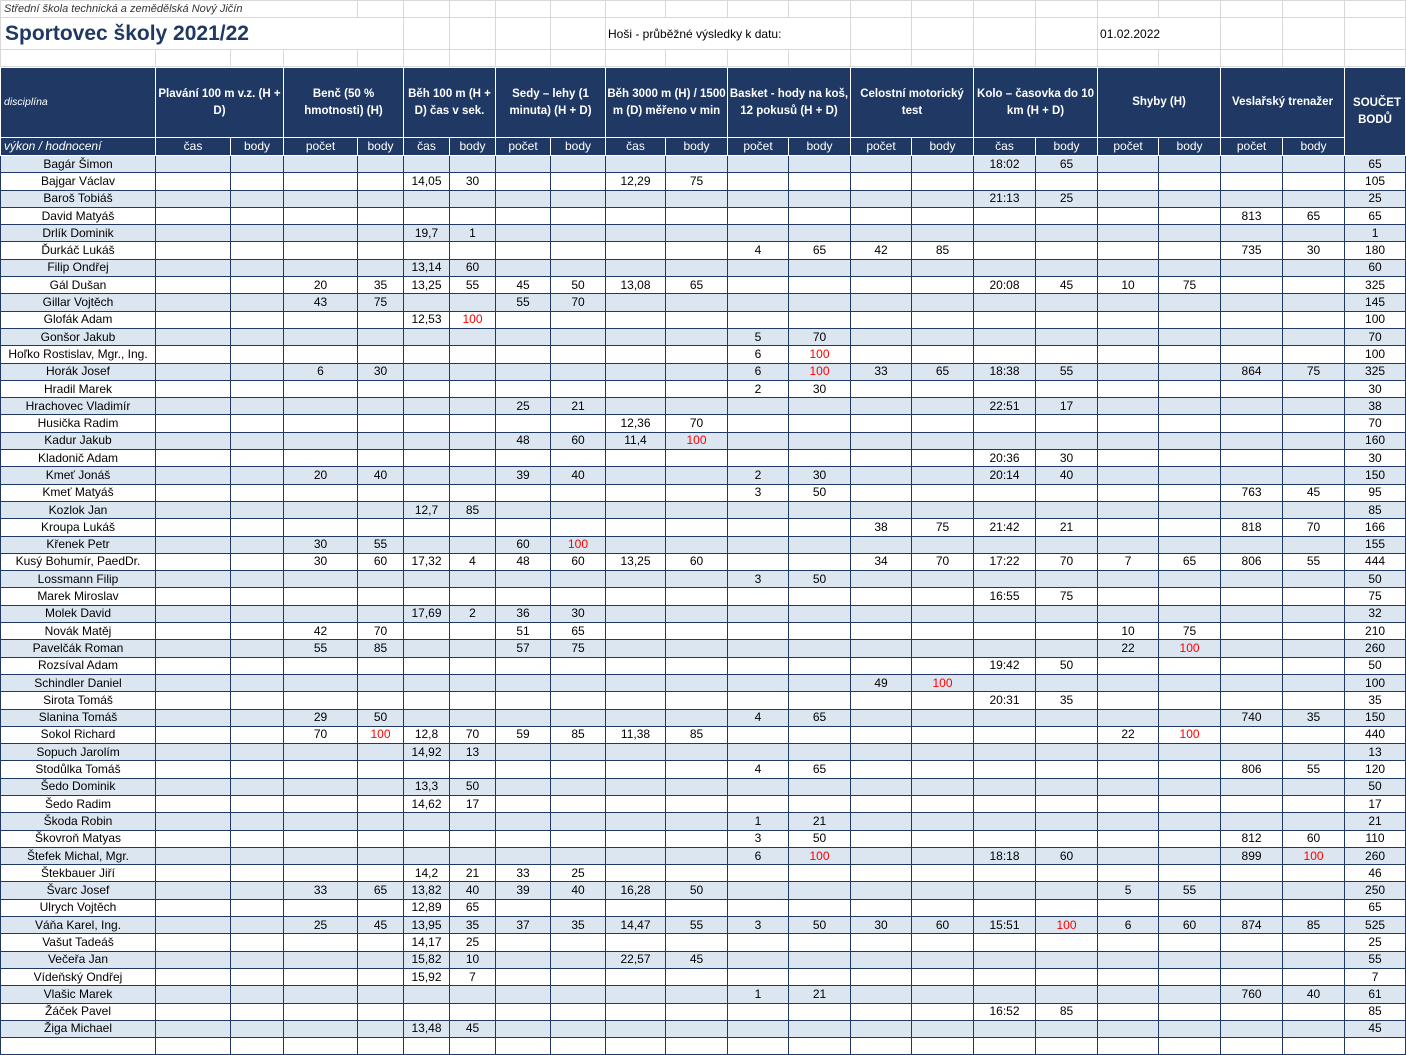  What do you see at coordinates (78, 648) in the screenshot?
I see `athlete-name: Pavelčák Roman` at bounding box center [78, 648].